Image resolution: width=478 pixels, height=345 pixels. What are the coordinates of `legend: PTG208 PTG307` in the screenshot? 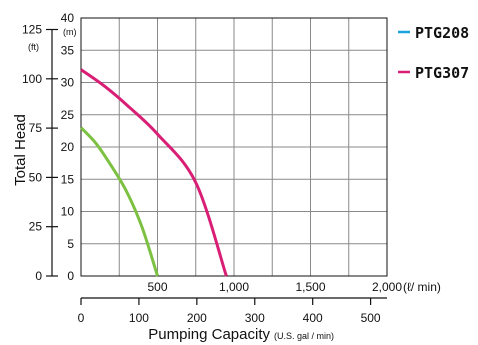 It's located at (433, 53).